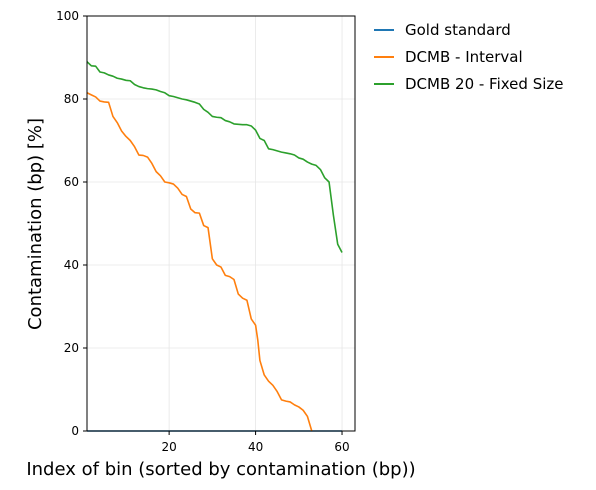 The image size is (596, 490). Describe the element at coordinates (71, 265) in the screenshot. I see `y-tick-label-2: 40` at that location.